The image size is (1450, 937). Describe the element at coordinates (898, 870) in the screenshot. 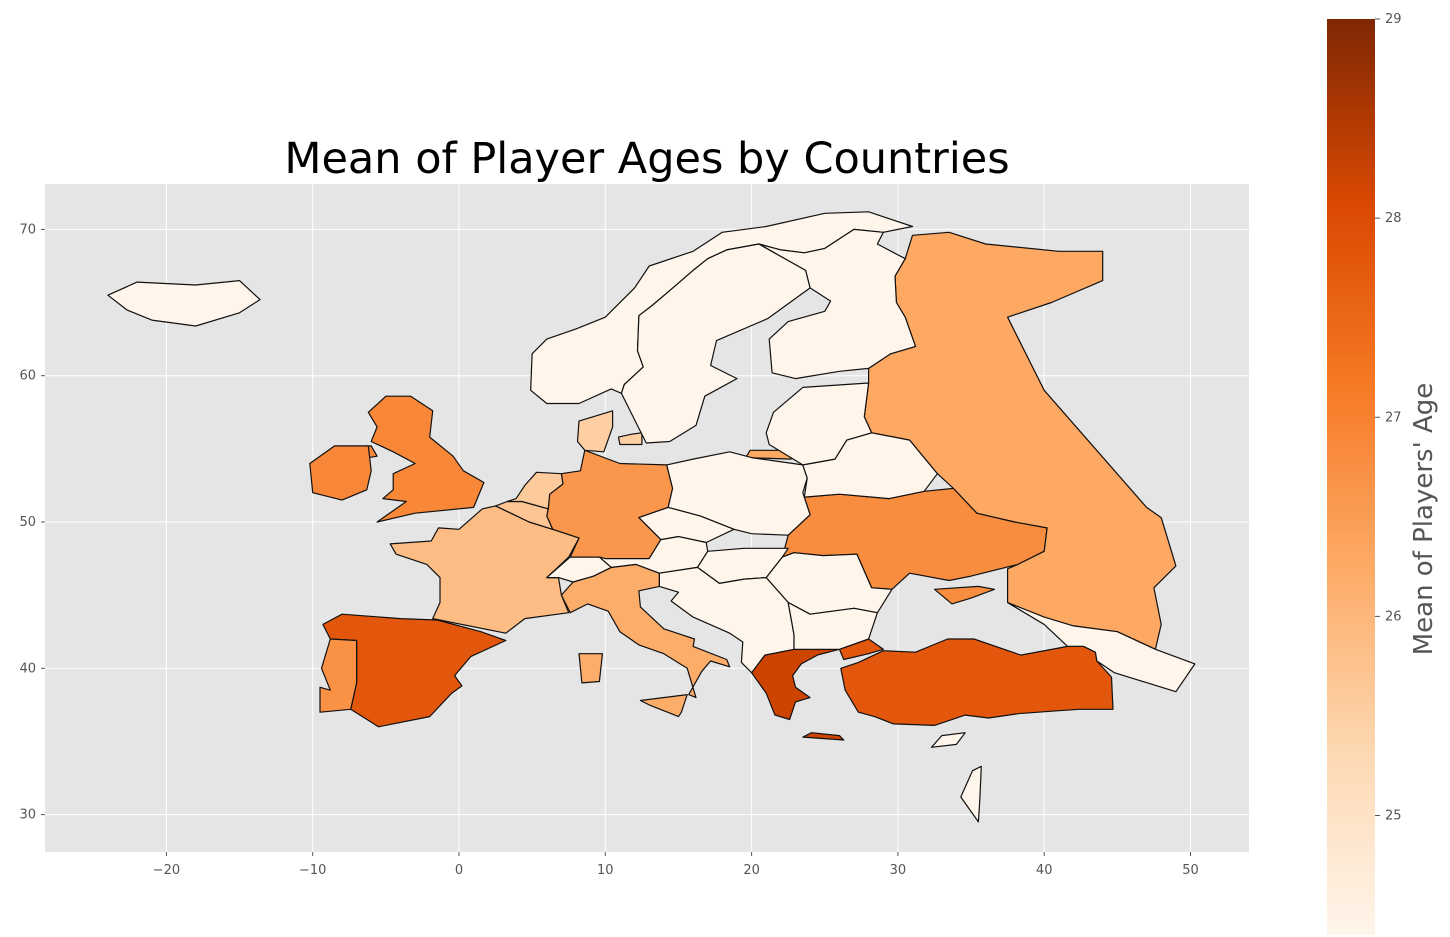

I see `x-tick-label: 30` at that location.